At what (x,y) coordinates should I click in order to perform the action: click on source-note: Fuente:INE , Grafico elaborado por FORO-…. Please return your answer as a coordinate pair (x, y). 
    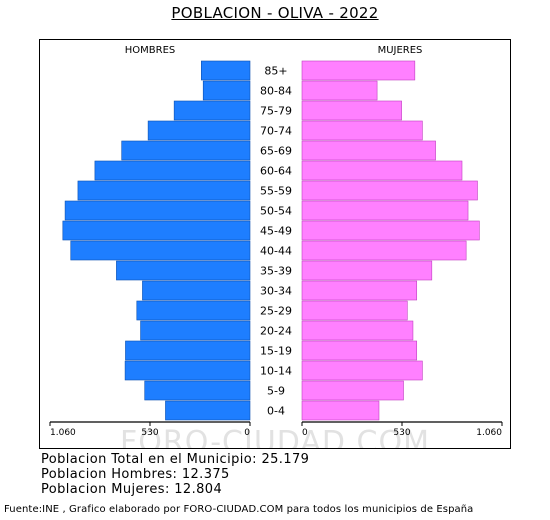
    Looking at the image, I should click on (239, 509).